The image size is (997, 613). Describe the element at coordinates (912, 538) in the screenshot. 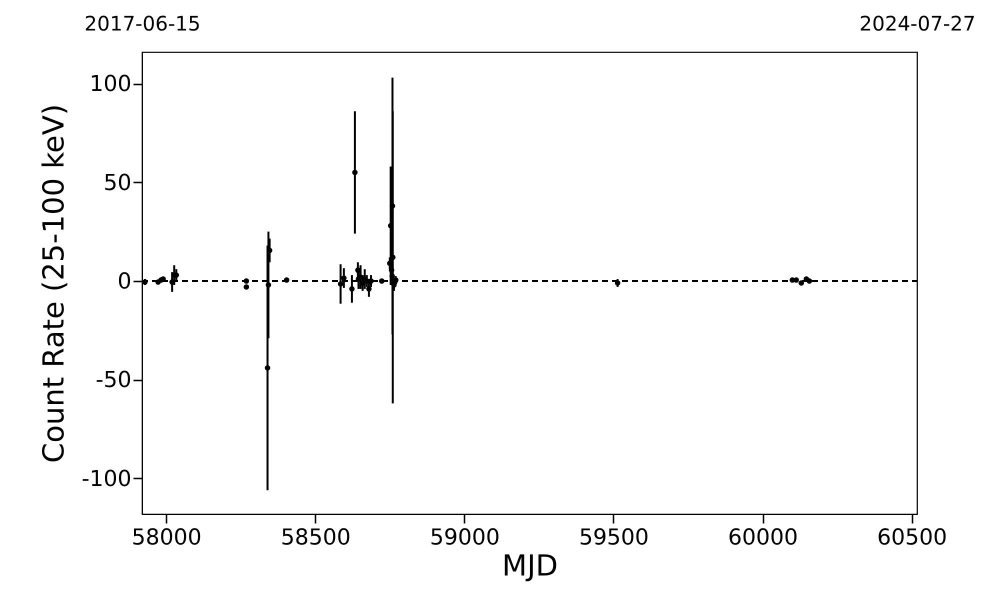

I see `x-tick-label: 60500` at that location.